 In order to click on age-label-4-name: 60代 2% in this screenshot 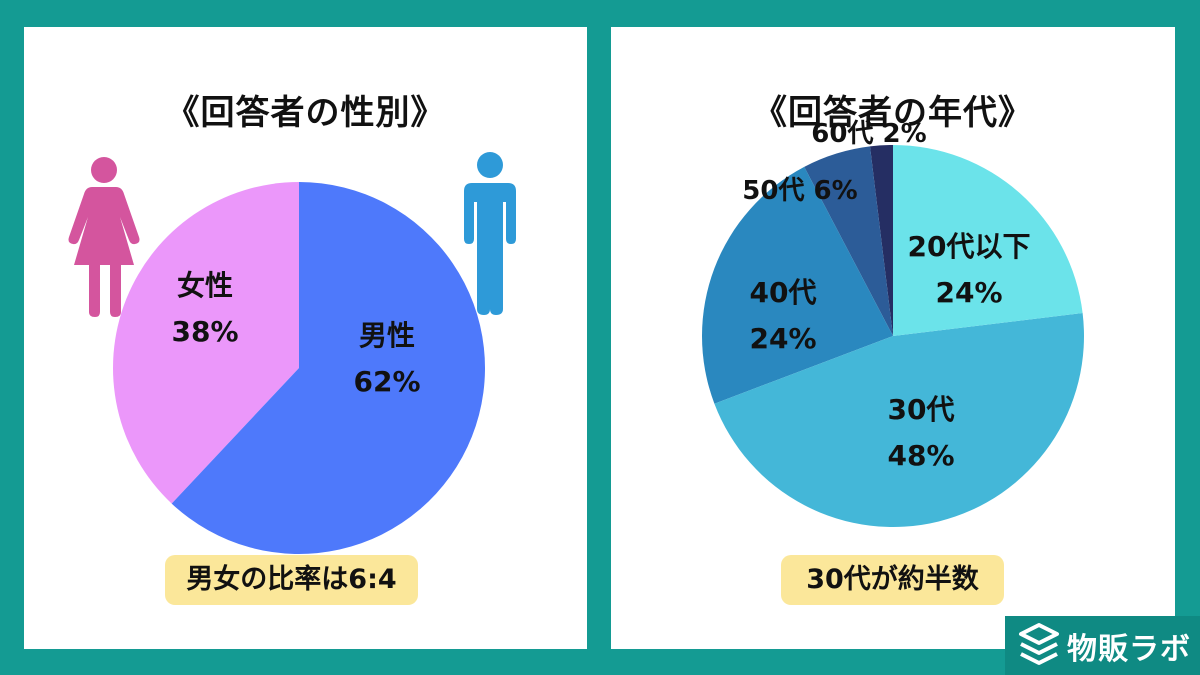, I will do `click(868, 134)`.